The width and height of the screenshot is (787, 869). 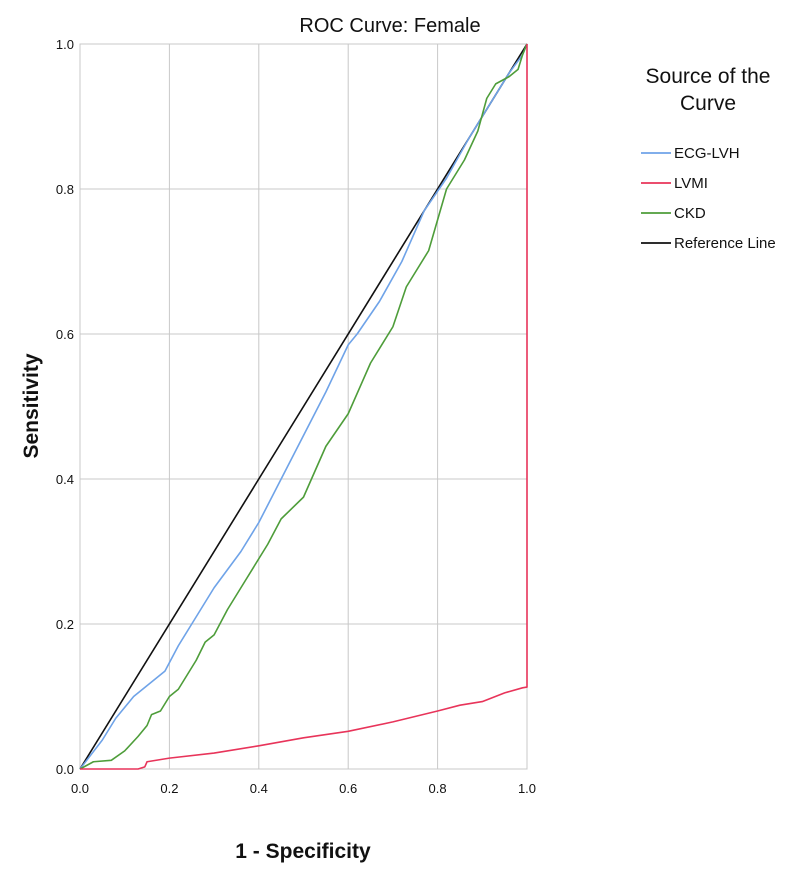 I want to click on x-axis-ticks: 0.0 0.2 0.4 0.6 0.8 1.0, so click(x=303, y=788).